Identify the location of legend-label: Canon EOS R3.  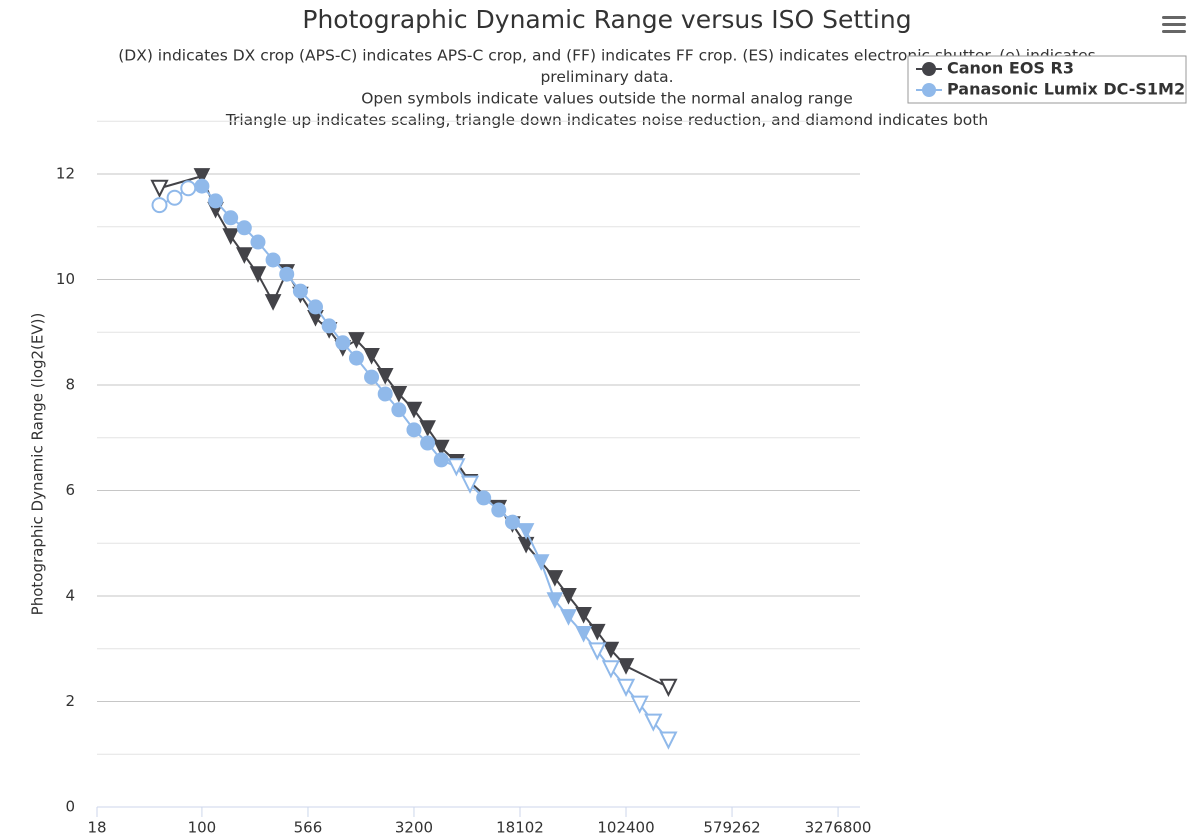
(1010, 68).